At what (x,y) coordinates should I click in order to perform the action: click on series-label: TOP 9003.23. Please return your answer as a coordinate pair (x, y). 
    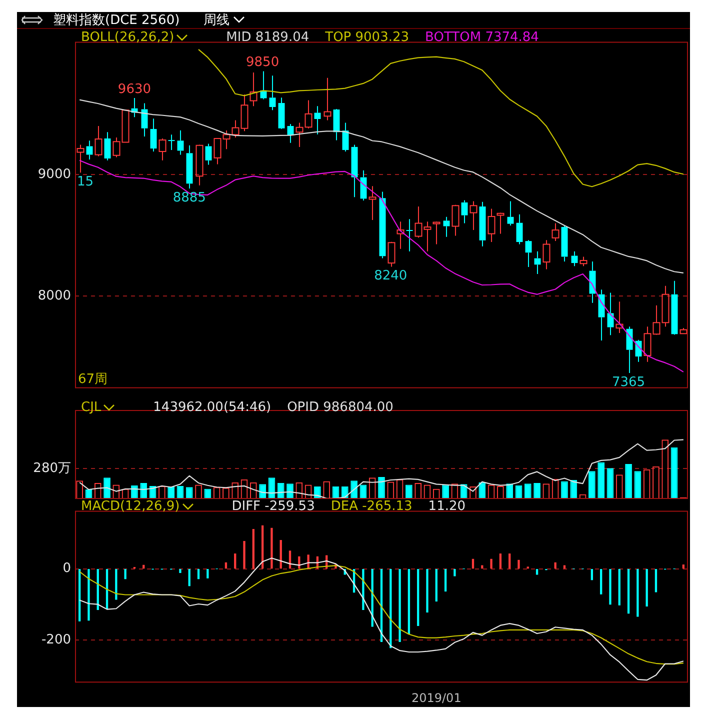
    Looking at the image, I should click on (367, 37).